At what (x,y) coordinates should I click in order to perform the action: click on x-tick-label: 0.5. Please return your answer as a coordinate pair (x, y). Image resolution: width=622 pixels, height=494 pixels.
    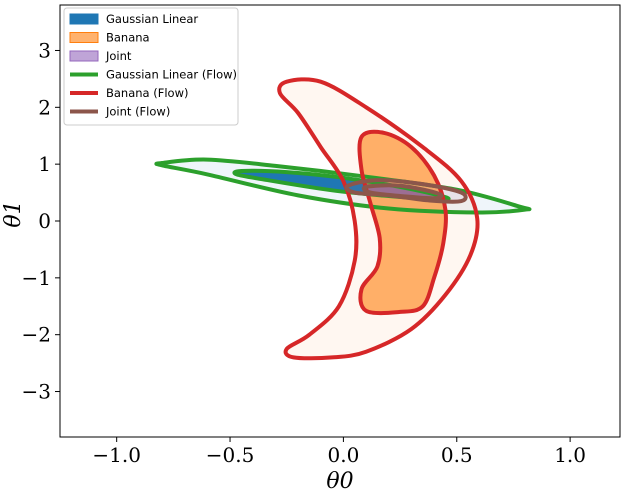
    Looking at the image, I should click on (457, 455).